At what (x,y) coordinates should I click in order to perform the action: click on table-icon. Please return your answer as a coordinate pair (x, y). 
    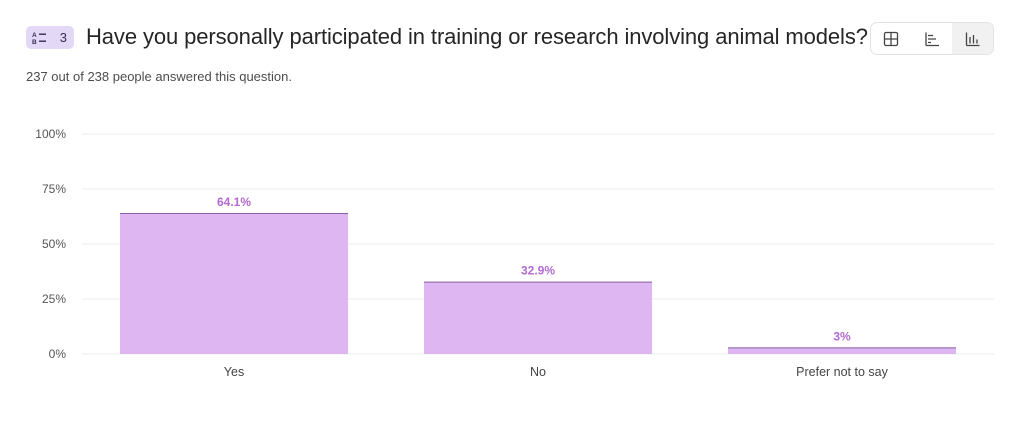
    Looking at the image, I should click on (891, 38).